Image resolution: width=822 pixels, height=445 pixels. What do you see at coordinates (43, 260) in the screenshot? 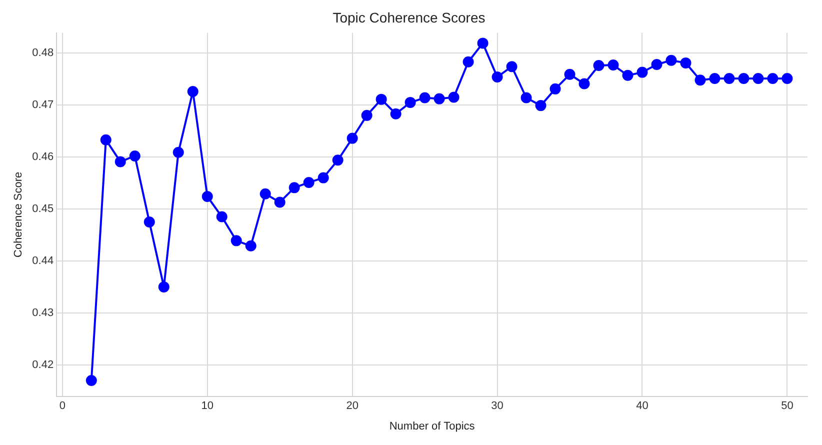
I see `y-tick-label: 0.44` at bounding box center [43, 260].